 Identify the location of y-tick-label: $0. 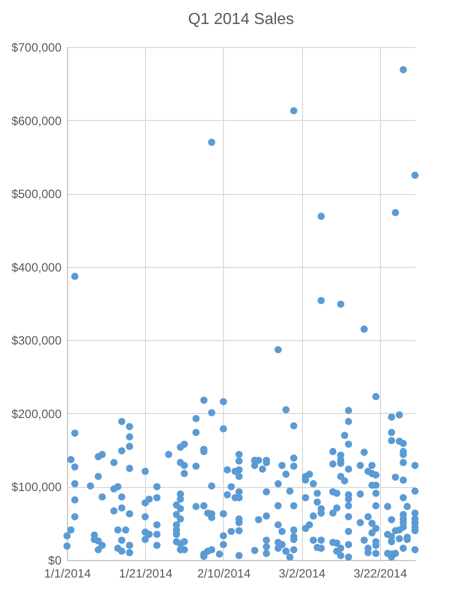
(55, 561).